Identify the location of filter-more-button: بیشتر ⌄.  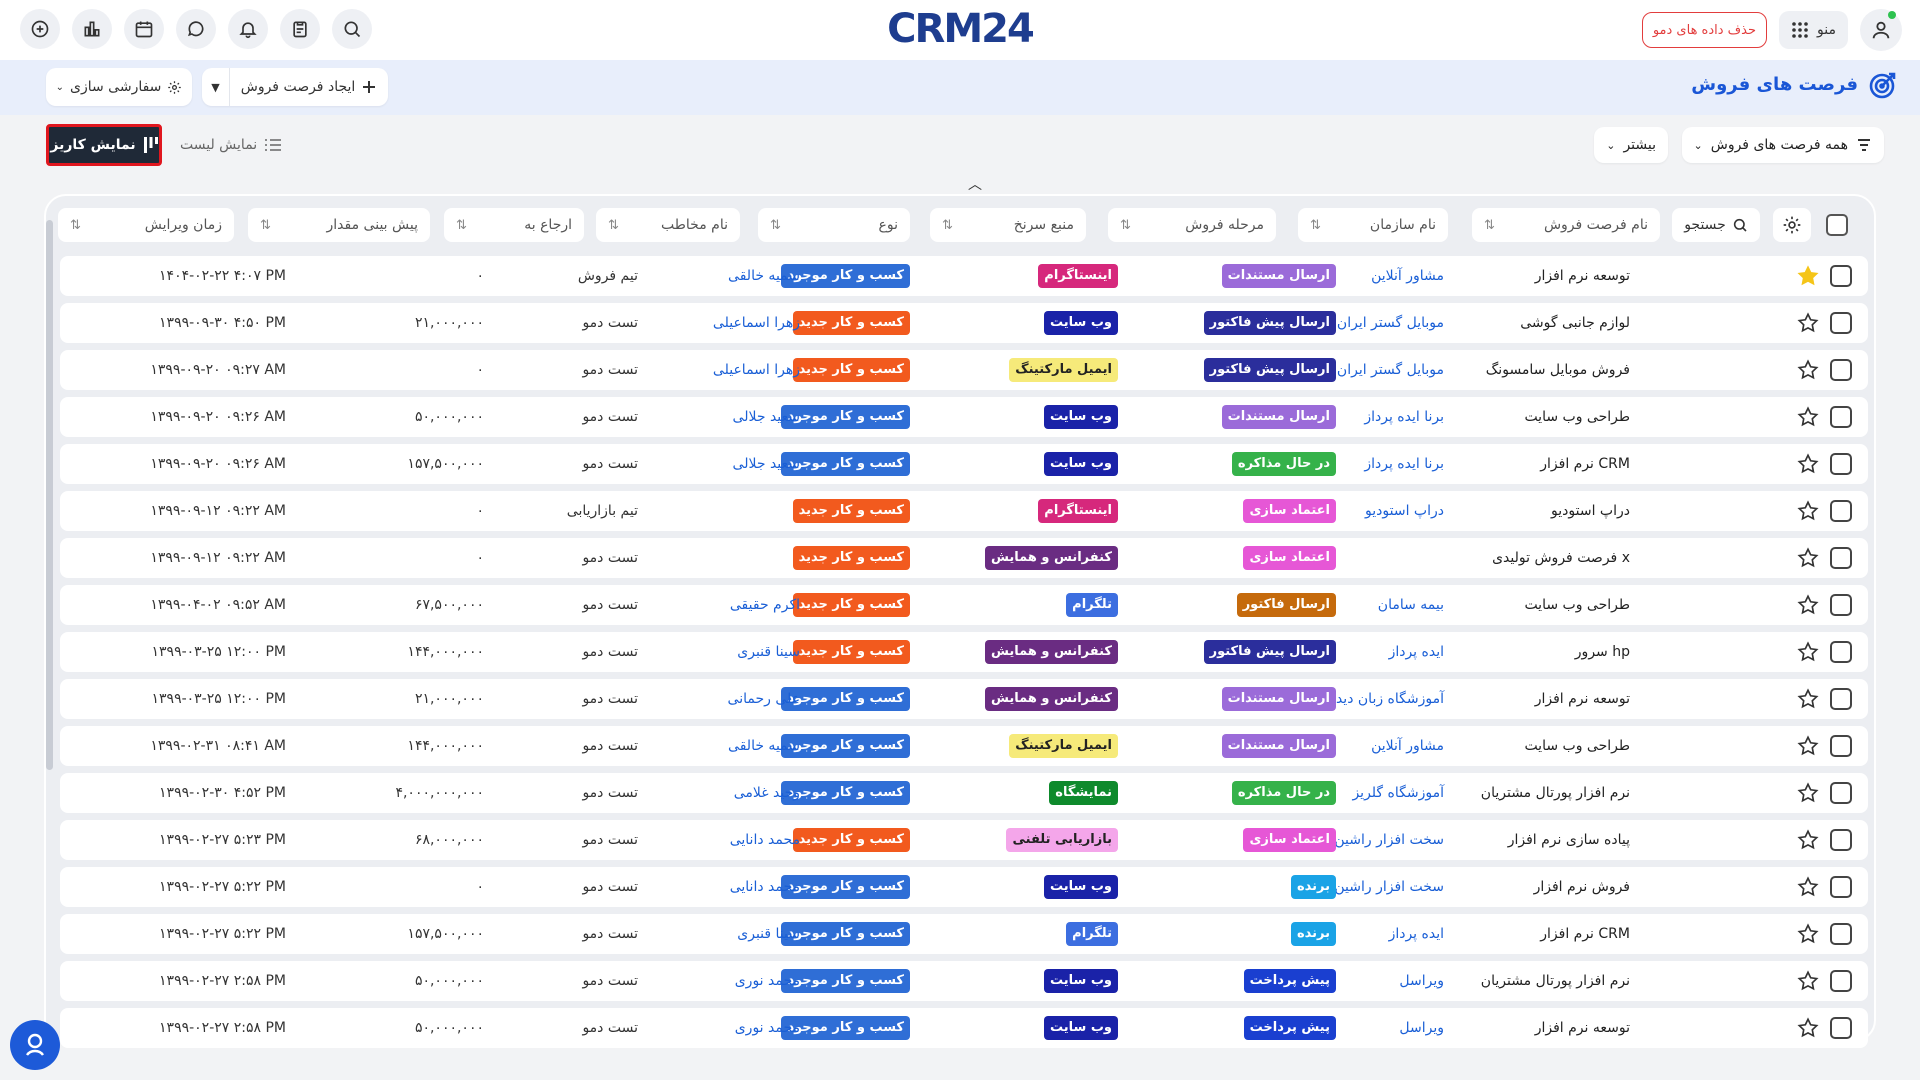
(1631, 145).